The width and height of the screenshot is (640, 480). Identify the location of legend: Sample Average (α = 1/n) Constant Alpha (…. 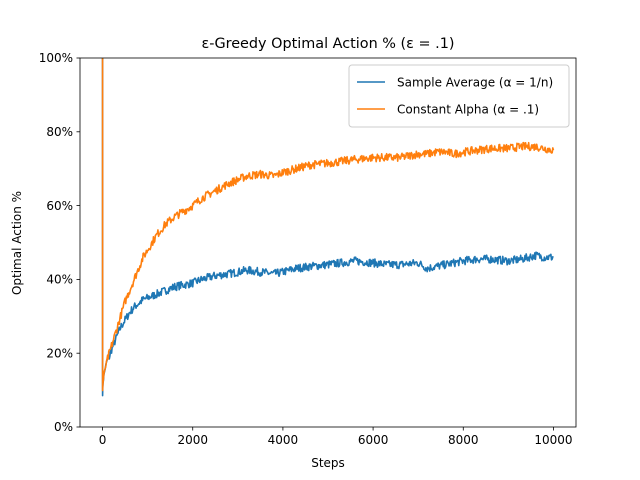
(459, 96).